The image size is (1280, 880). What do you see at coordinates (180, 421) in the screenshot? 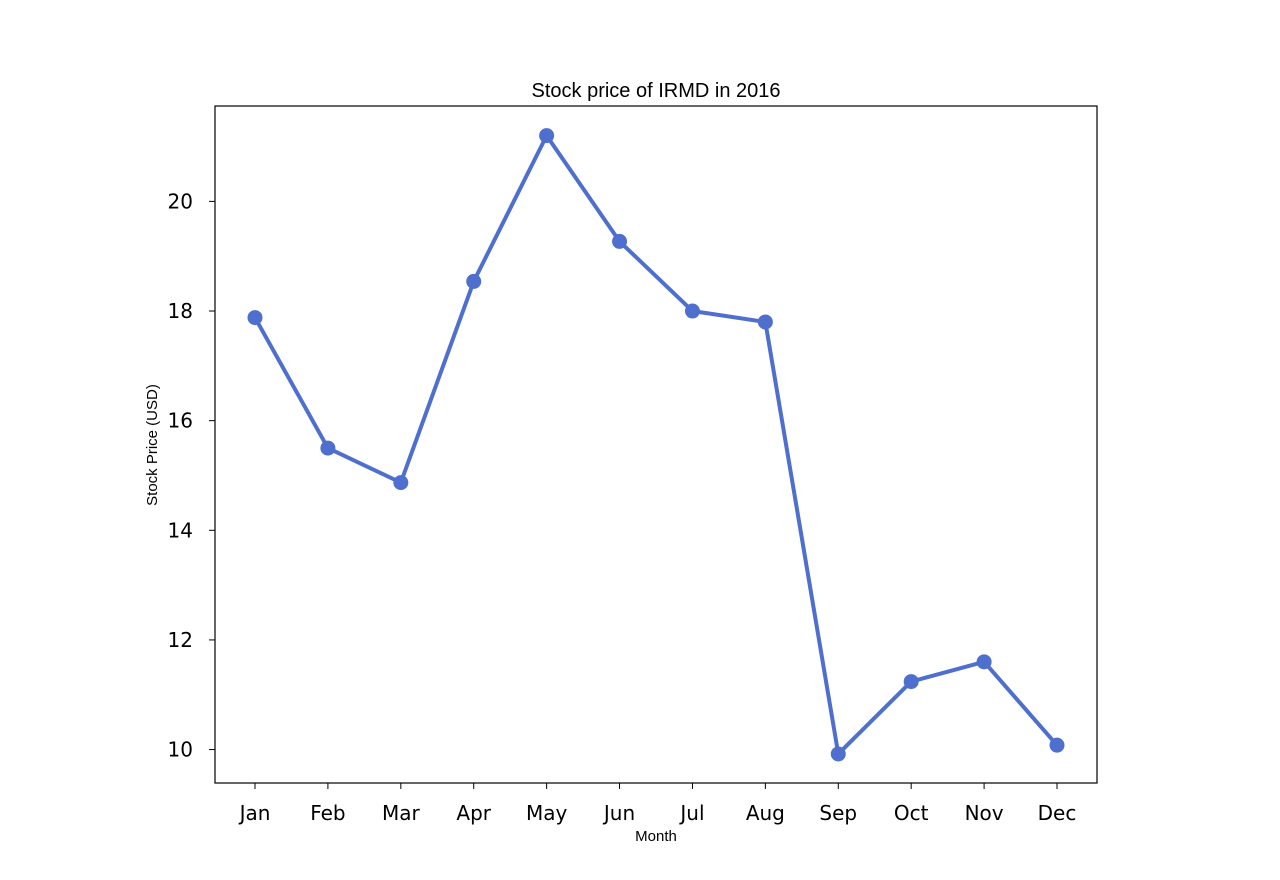
I see `y-tick-label: 16` at bounding box center [180, 421].